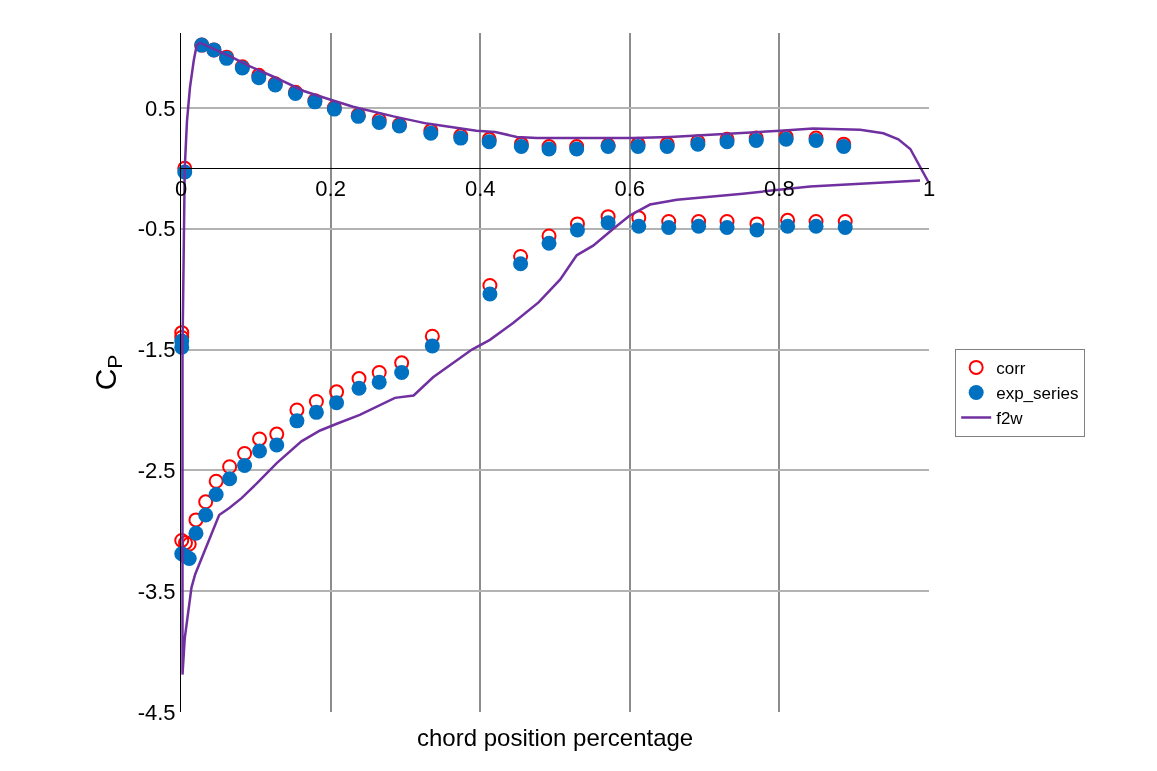  What do you see at coordinates (330, 188) in the screenshot?
I see `x-tick-label: 0.2` at bounding box center [330, 188].